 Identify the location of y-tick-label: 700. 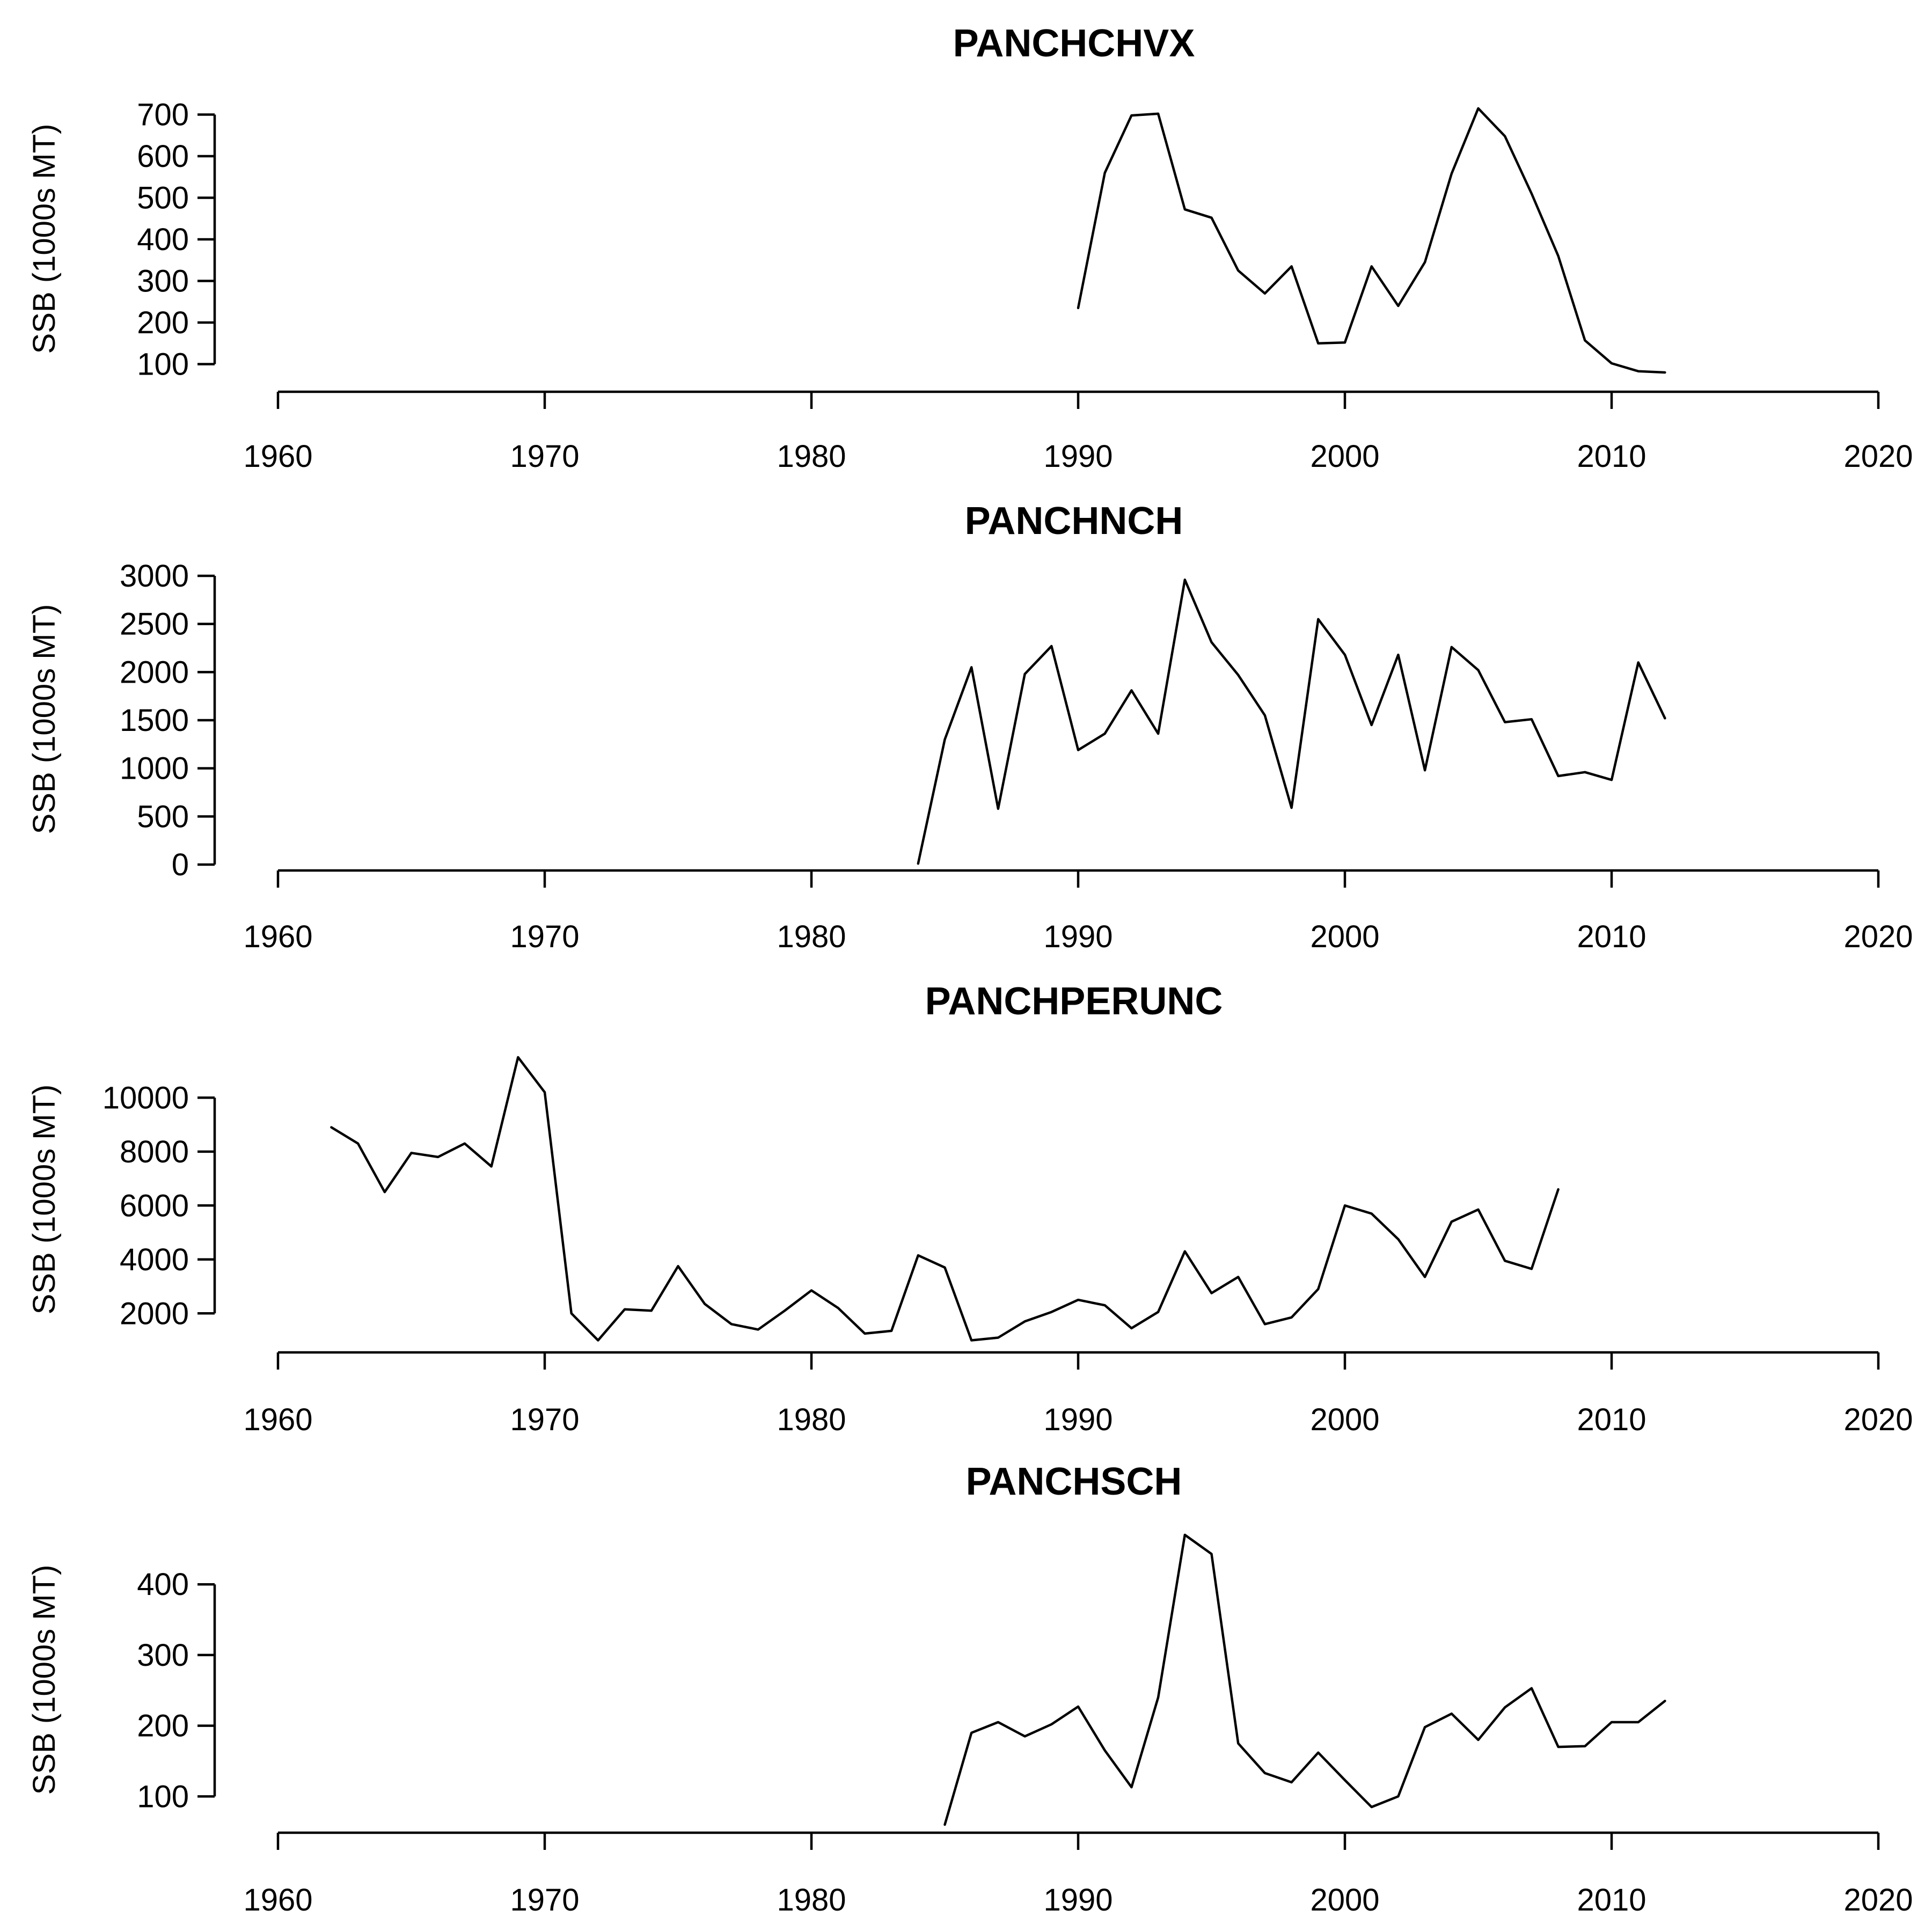
(163, 115).